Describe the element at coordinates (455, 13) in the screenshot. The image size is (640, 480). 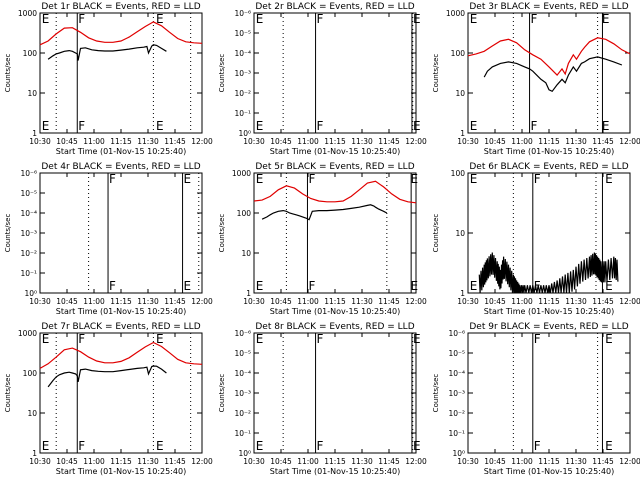
I see `y-tick-label: 1000` at that location.